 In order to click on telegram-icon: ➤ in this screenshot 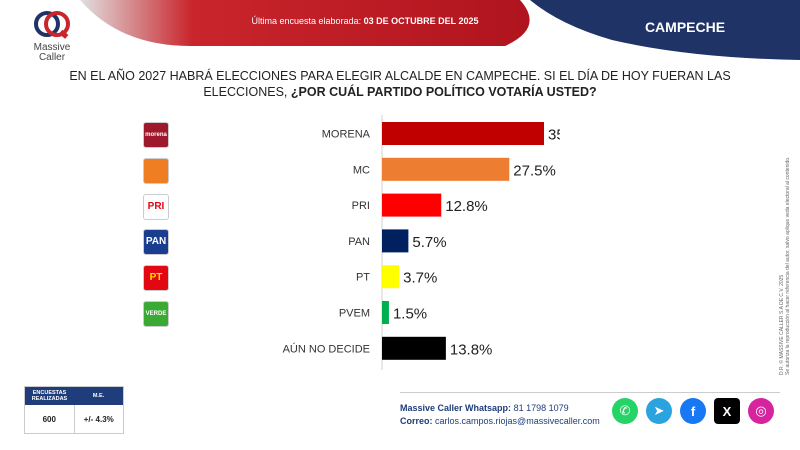, I will do `click(659, 411)`.